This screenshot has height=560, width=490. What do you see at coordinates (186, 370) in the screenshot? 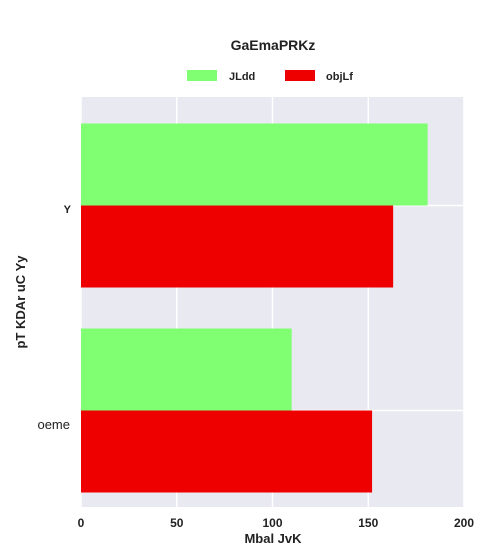
I see `bar-jldd-oeme` at bounding box center [186, 370].